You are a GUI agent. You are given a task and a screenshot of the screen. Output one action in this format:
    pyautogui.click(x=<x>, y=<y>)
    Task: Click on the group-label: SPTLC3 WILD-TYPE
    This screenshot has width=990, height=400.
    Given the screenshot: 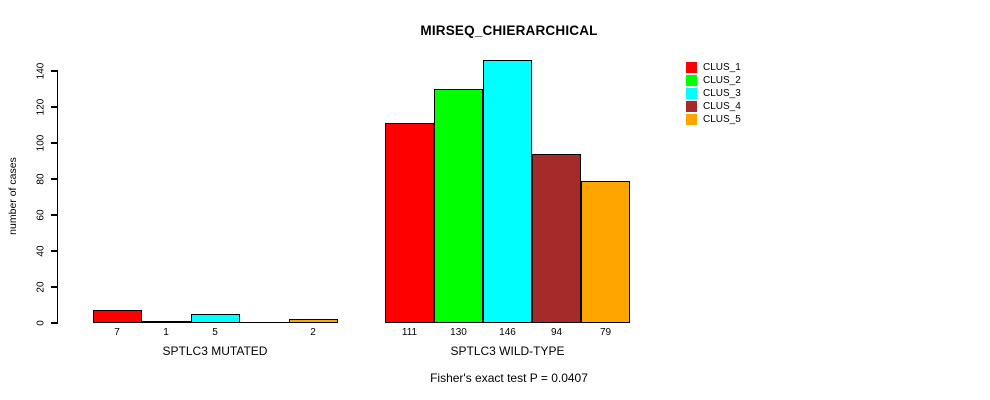 What is the action you would take?
    pyautogui.click(x=507, y=351)
    